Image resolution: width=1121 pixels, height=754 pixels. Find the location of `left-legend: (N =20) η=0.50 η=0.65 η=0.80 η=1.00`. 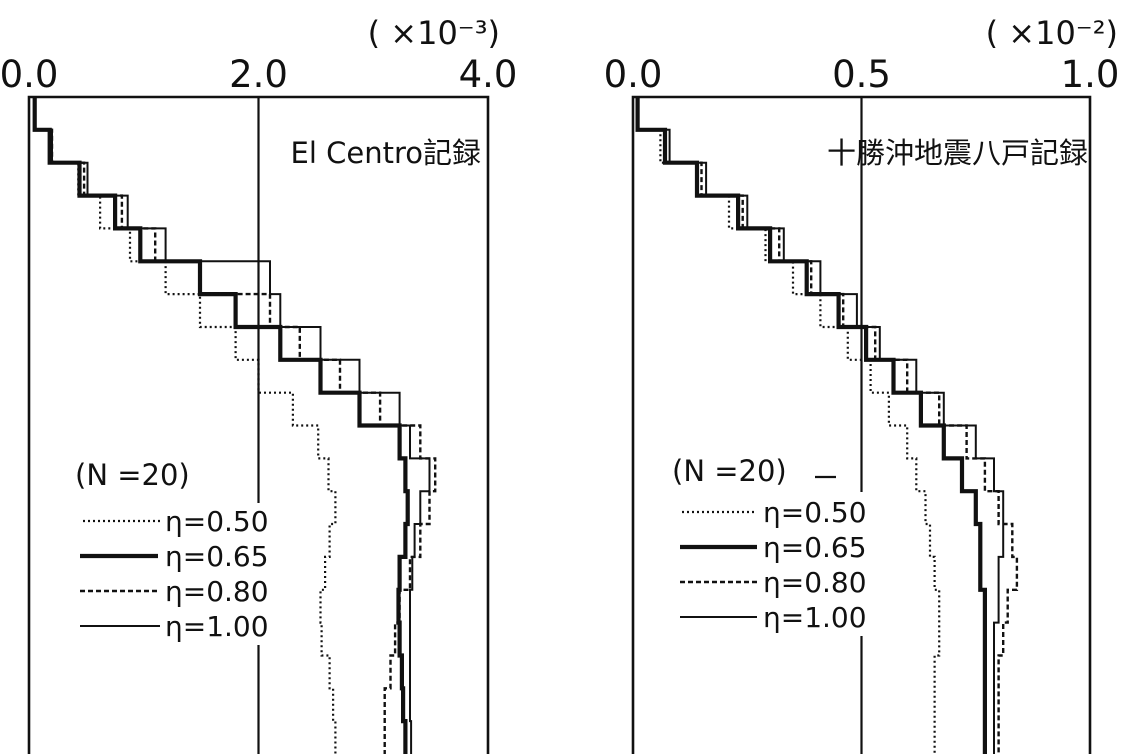

left-legend: (N =20) η=0.50 η=0.65 η=0.80 η=1.00 is located at coordinates (170, 551).